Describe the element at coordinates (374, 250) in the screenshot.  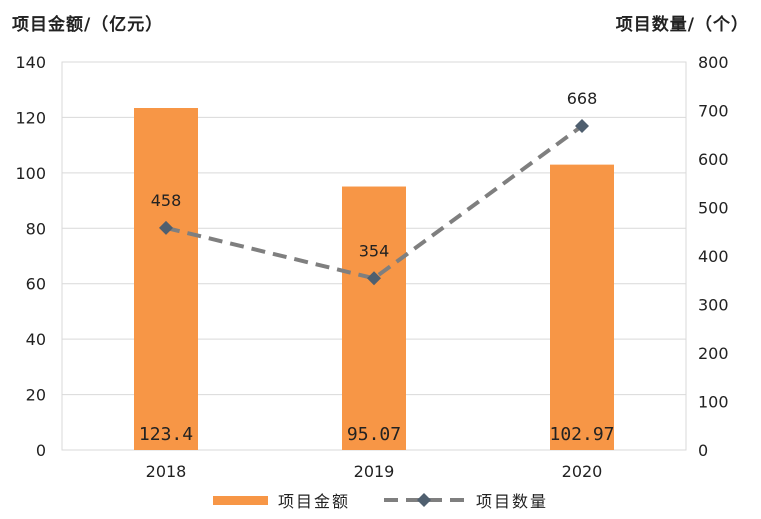
I see `line-data-label: 354` at that location.